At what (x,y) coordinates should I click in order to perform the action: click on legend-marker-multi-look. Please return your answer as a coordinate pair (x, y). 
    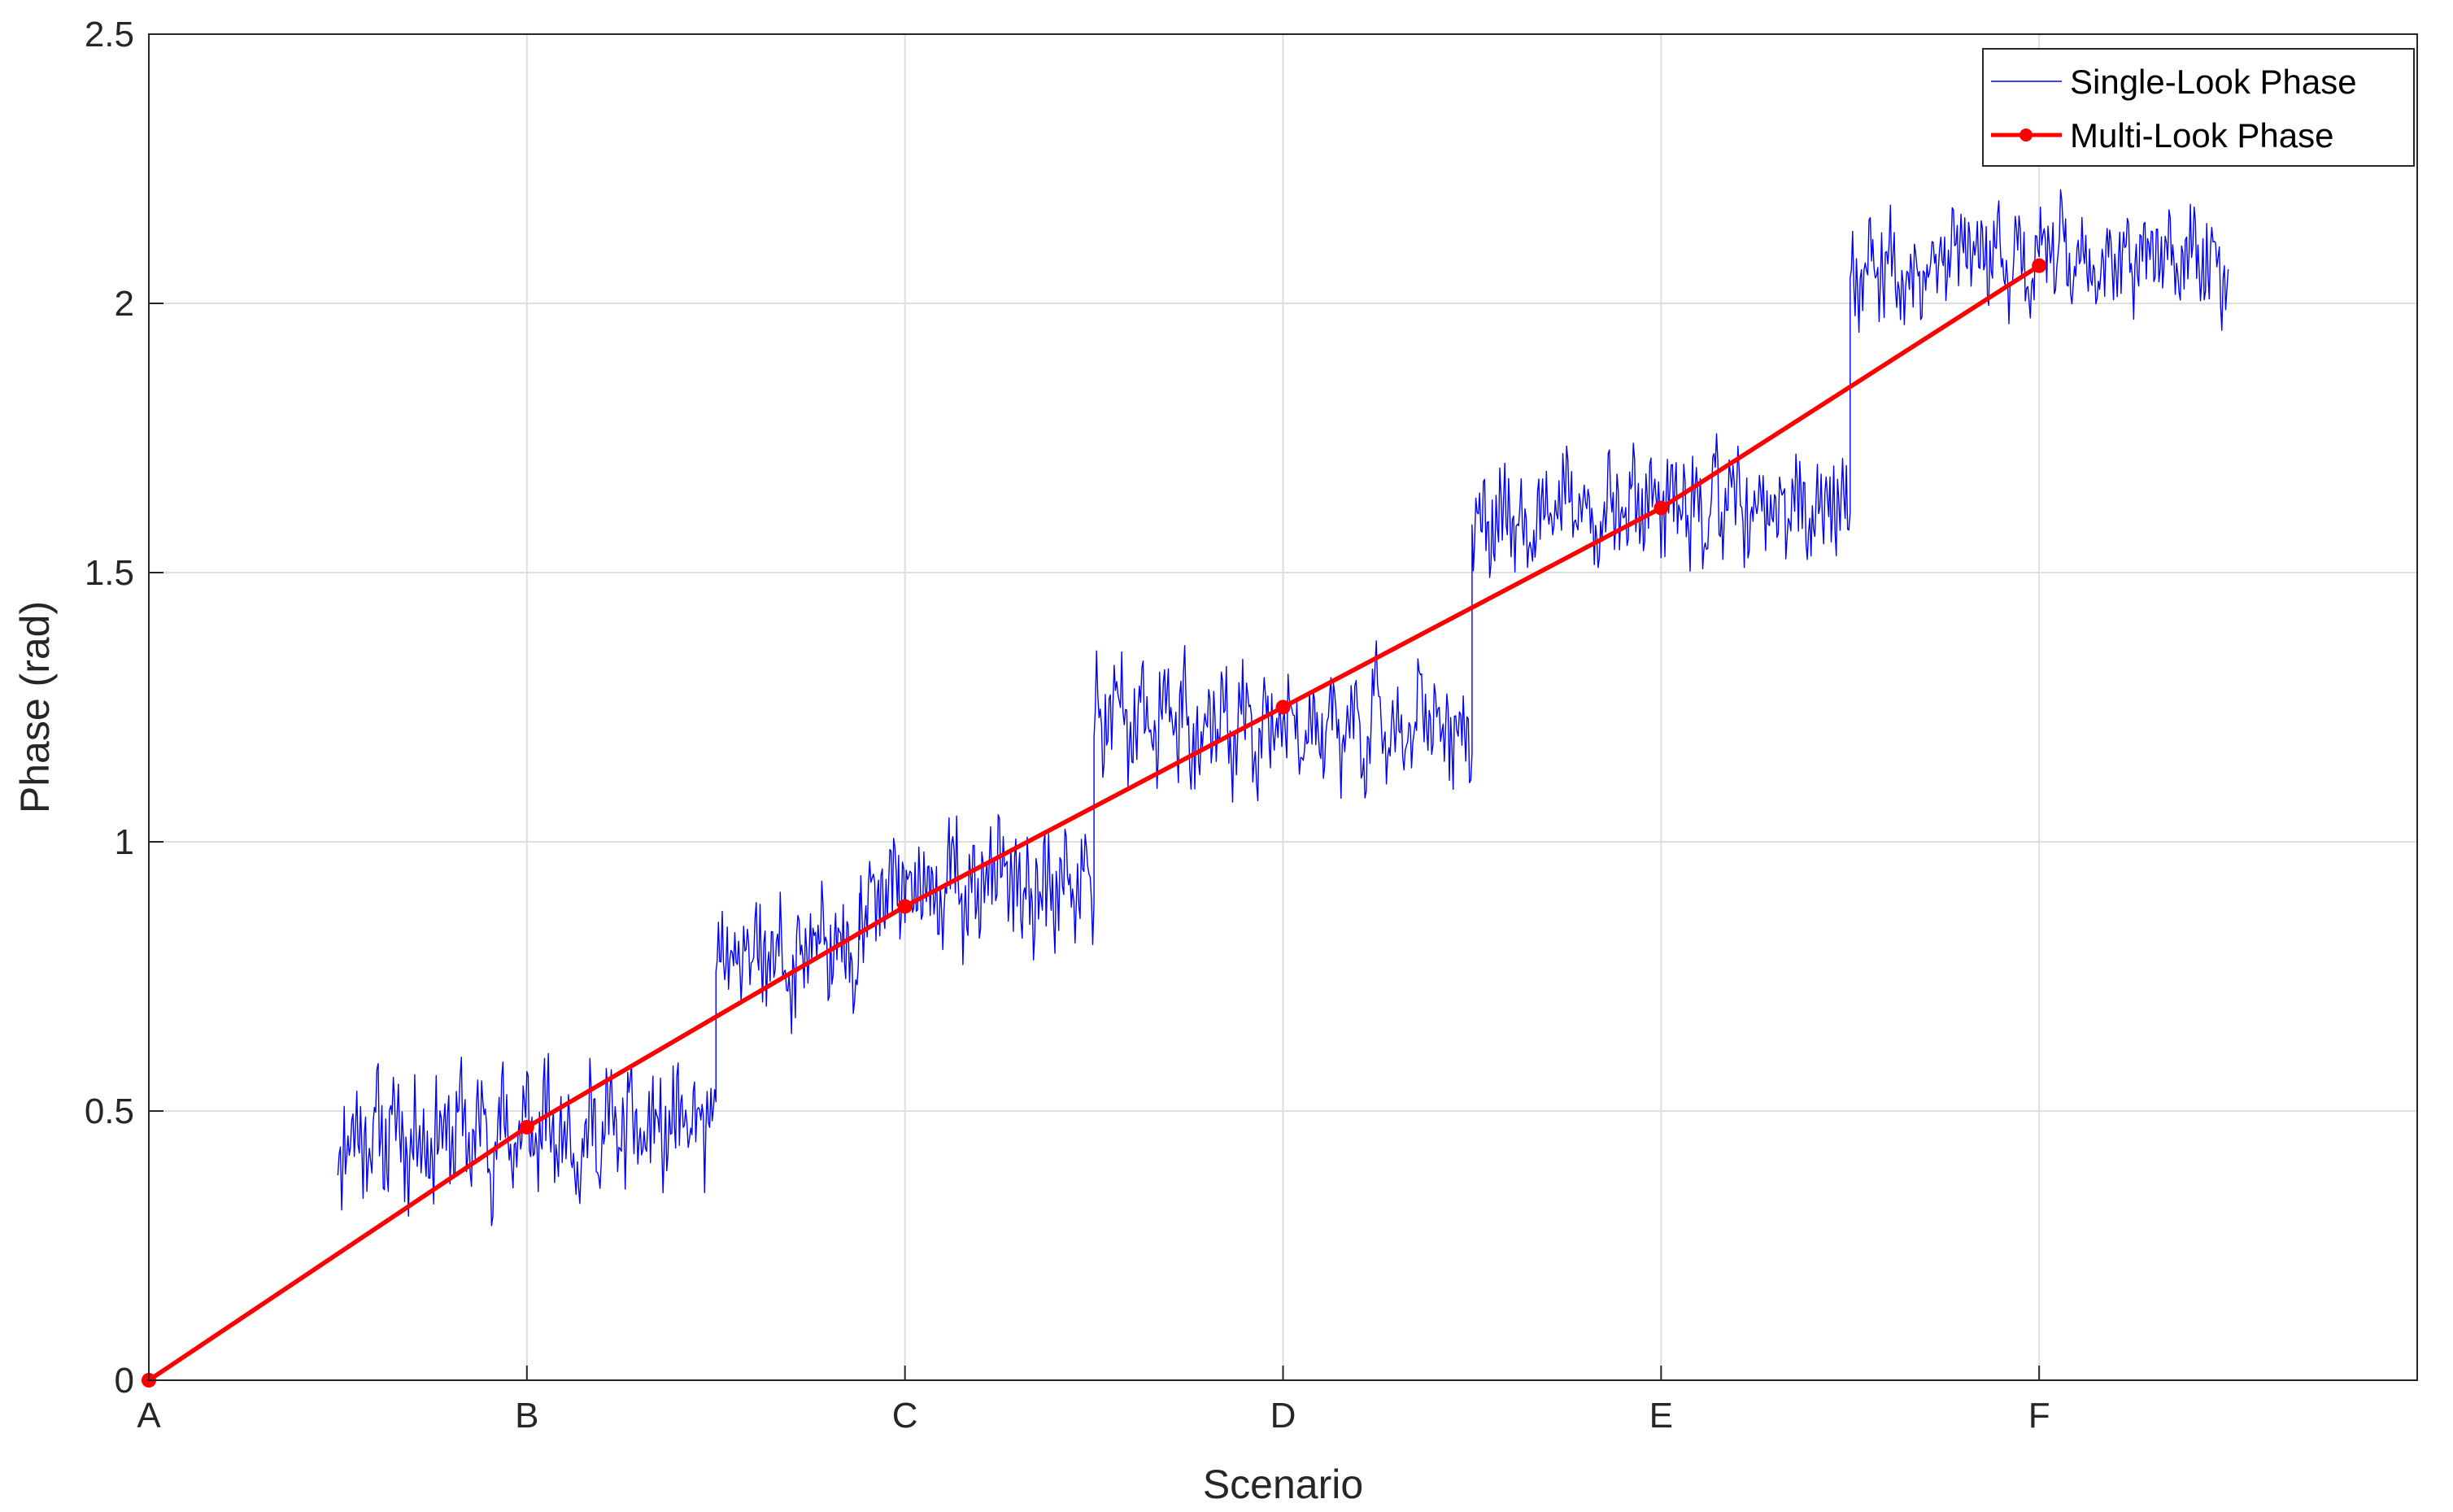
    Looking at the image, I should click on (2026, 135).